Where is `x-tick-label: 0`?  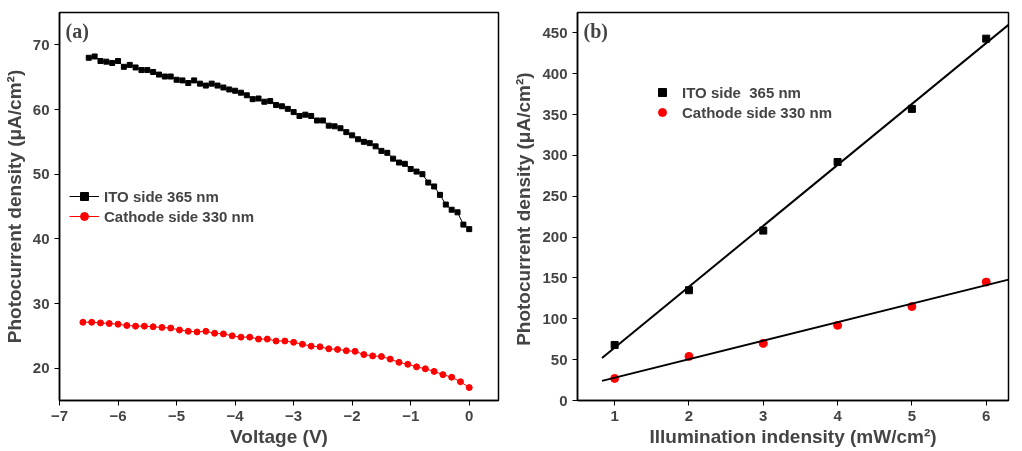 x-tick-label: 0 is located at coordinates (469, 415).